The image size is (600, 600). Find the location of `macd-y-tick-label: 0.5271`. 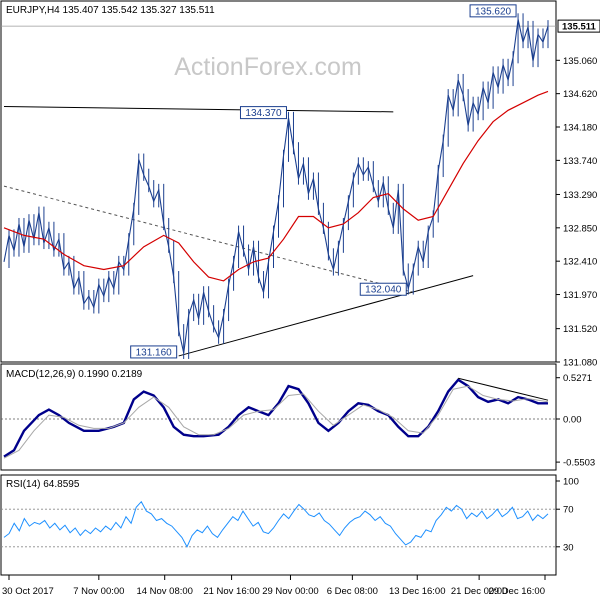

macd-y-tick-label: 0.5271 is located at coordinates (577, 378).